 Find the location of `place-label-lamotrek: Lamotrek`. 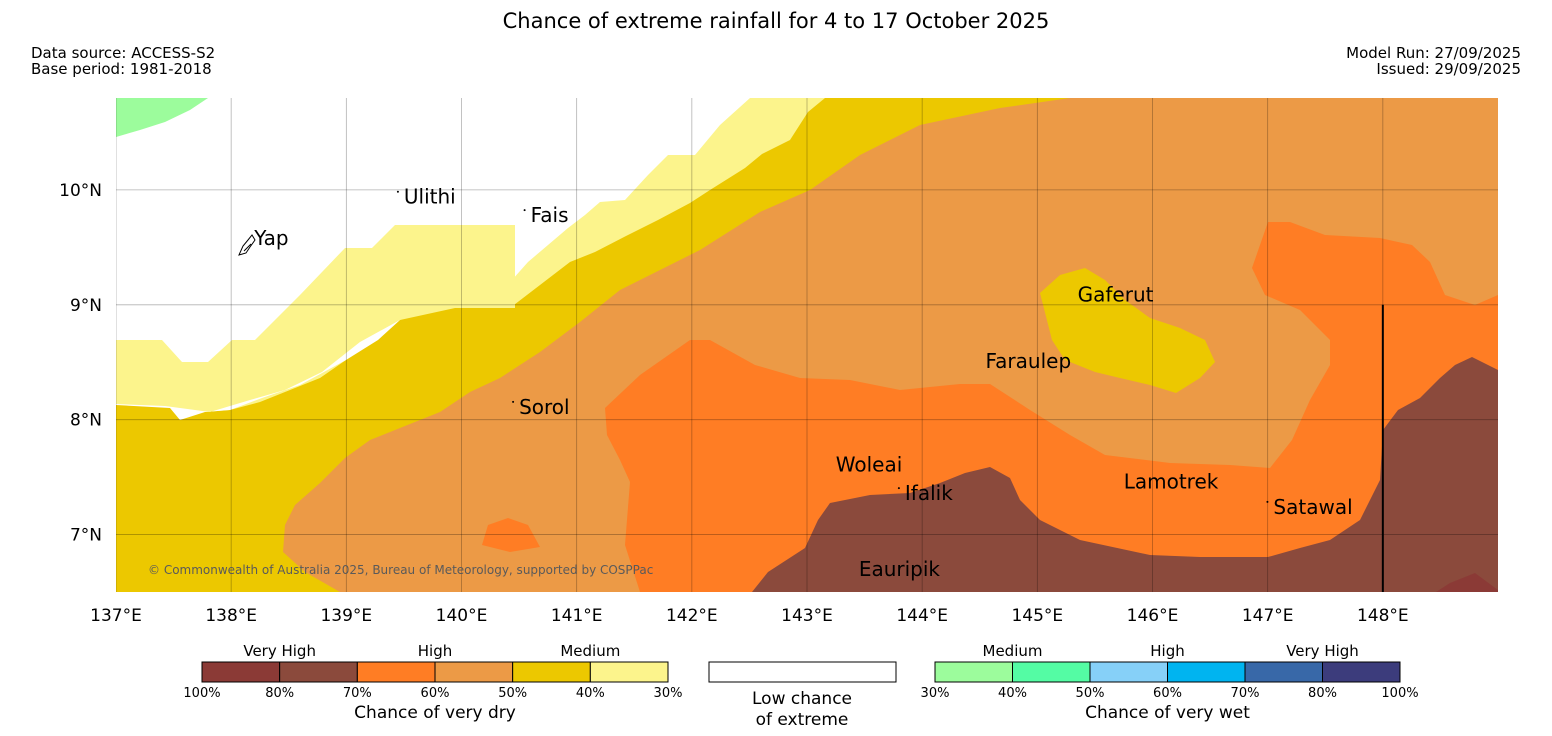

place-label-lamotrek: Lamotrek is located at coordinates (1171, 482).